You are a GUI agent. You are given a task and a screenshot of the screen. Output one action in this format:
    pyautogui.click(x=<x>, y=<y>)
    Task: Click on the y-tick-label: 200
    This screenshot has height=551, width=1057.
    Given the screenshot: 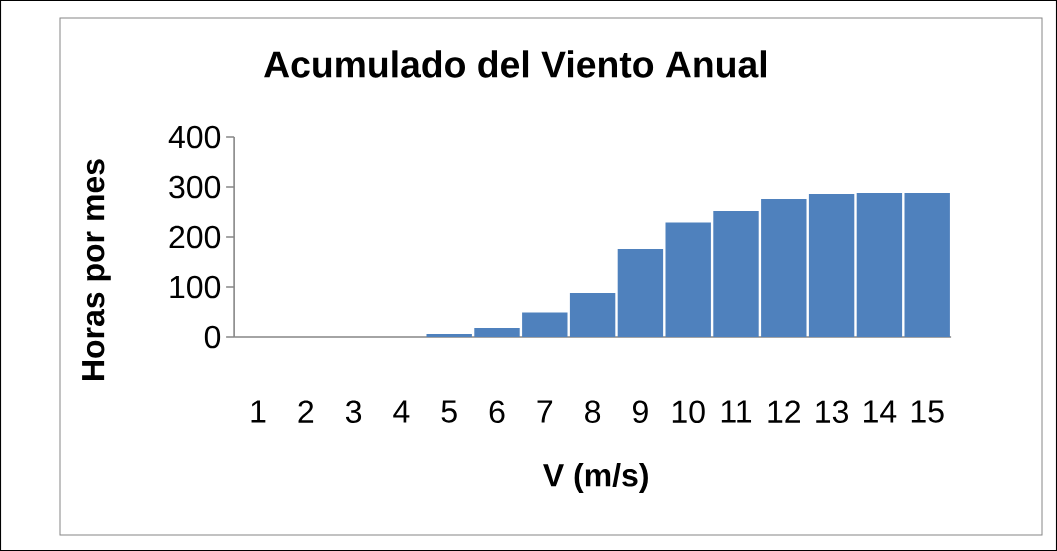 What is the action you would take?
    pyautogui.click(x=195, y=237)
    